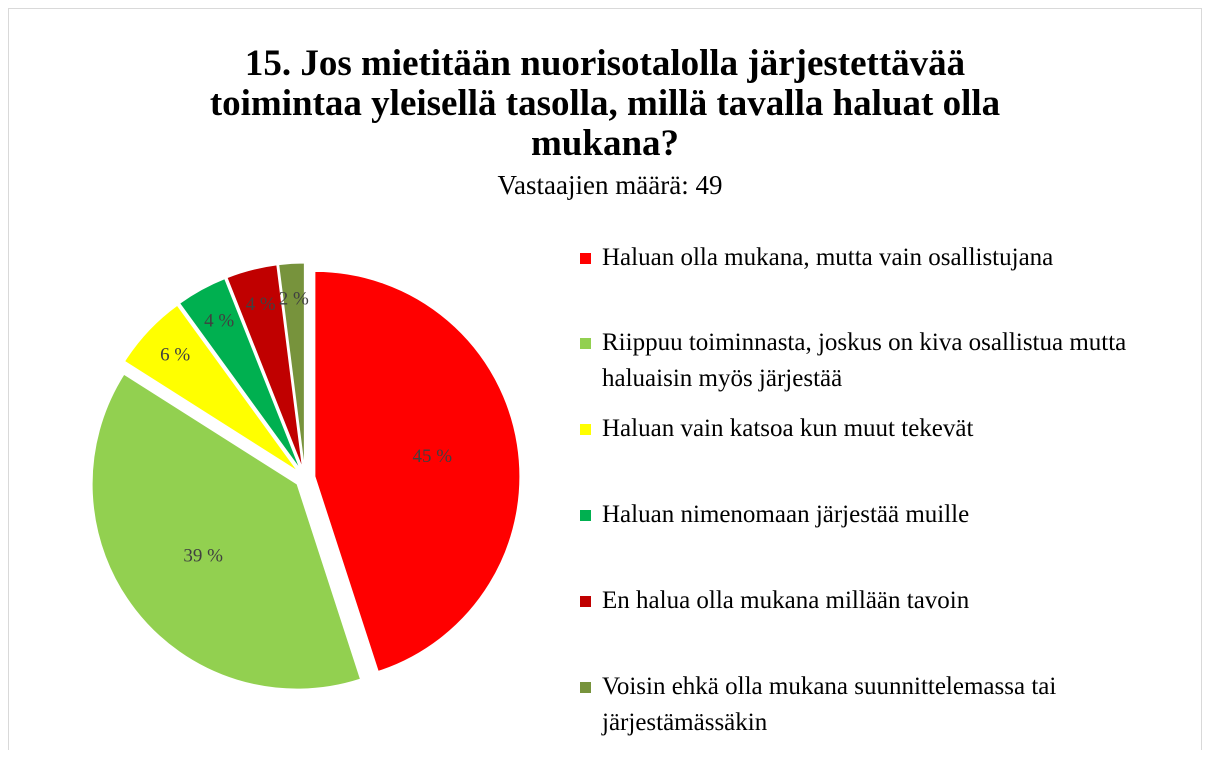  What do you see at coordinates (786, 514) in the screenshot?
I see `legend-label: Haluan nimenomaan järjestää muille` at bounding box center [786, 514].